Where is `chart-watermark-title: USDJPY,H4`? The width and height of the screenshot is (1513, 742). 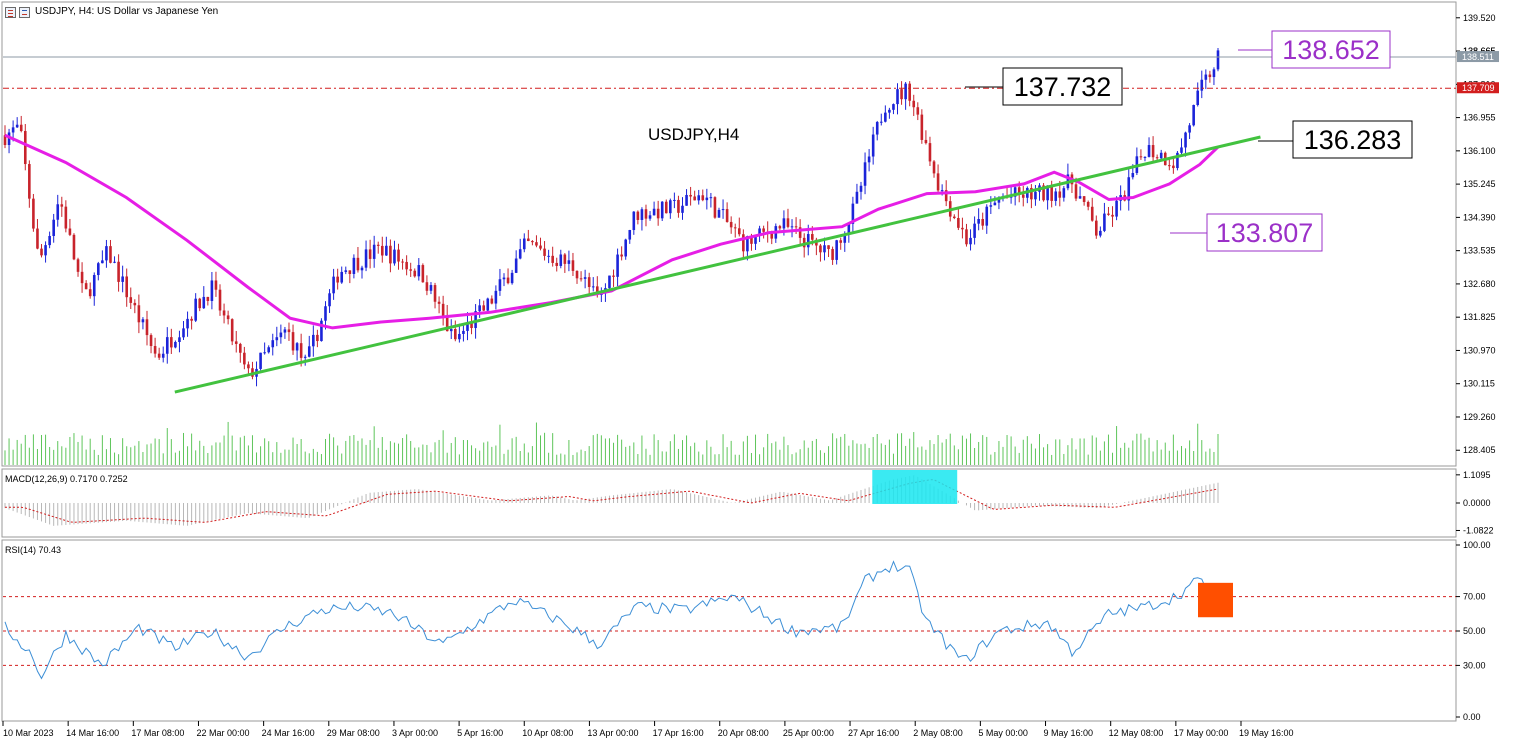
chart-watermark-title: USDJPY,H4 is located at coordinates (693, 134).